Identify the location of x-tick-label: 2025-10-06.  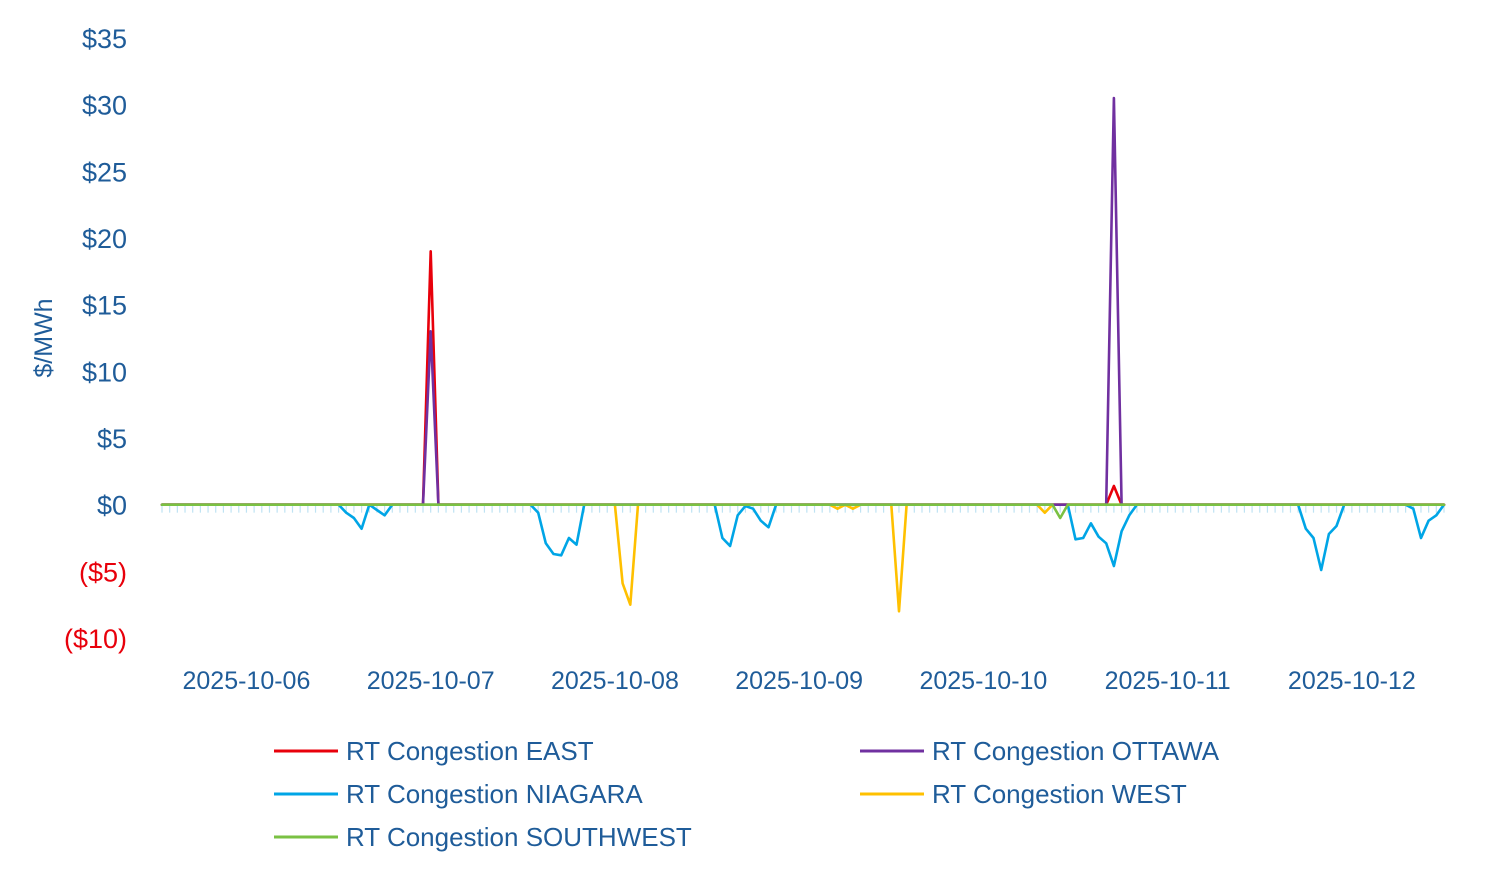
(246, 681).